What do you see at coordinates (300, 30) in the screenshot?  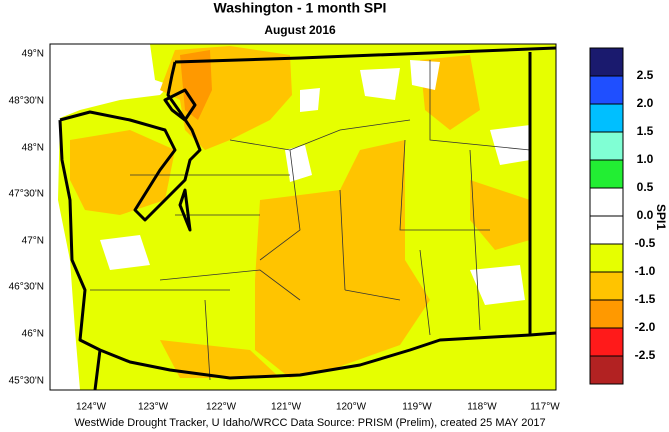 I see `subtitle: August 2016` at bounding box center [300, 30].